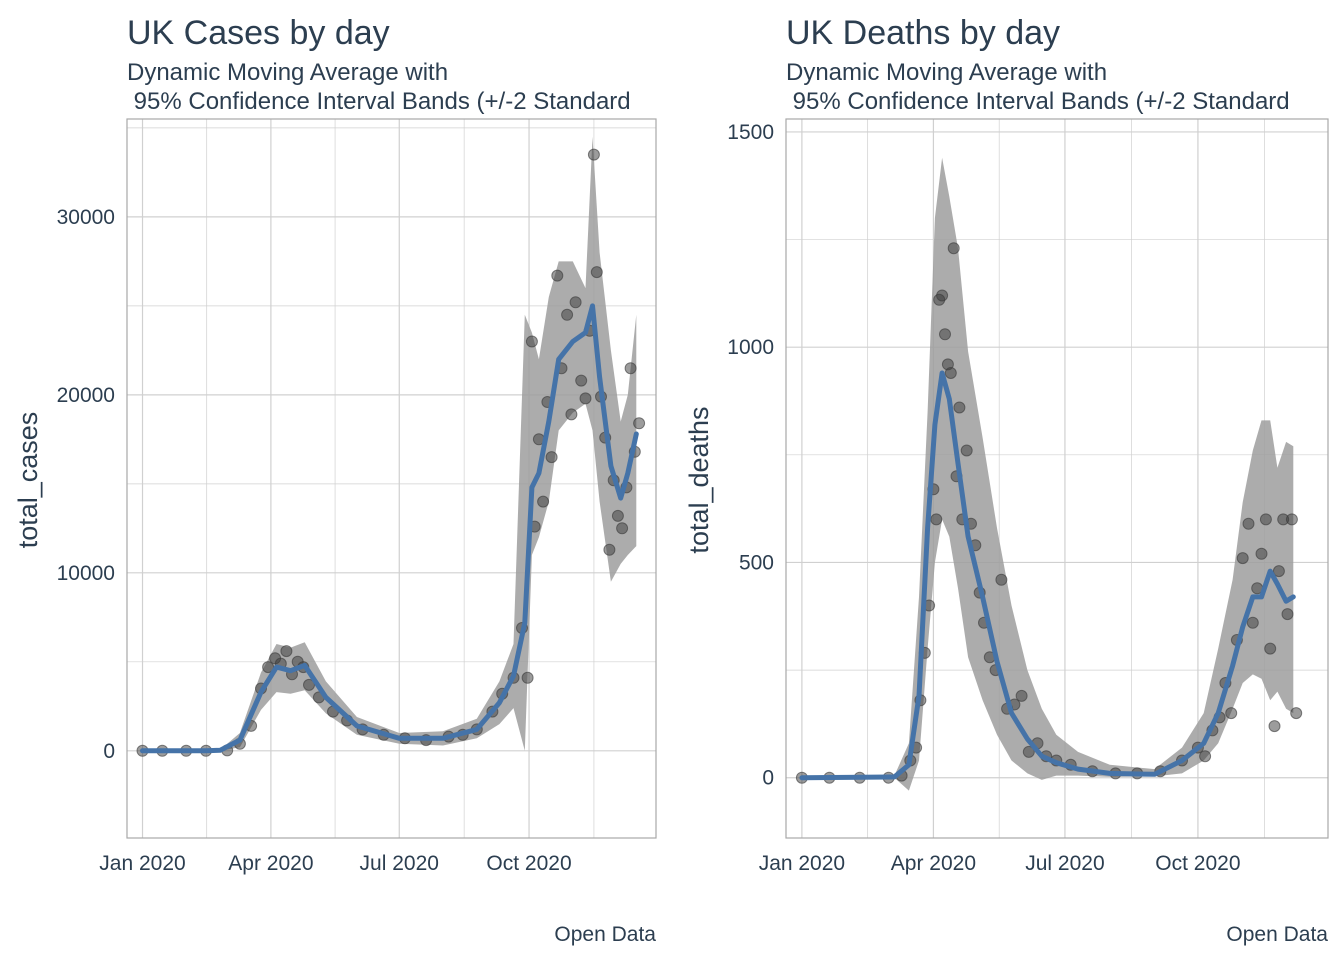  I want to click on y-axis-title: total_deaths, so click(699, 479).